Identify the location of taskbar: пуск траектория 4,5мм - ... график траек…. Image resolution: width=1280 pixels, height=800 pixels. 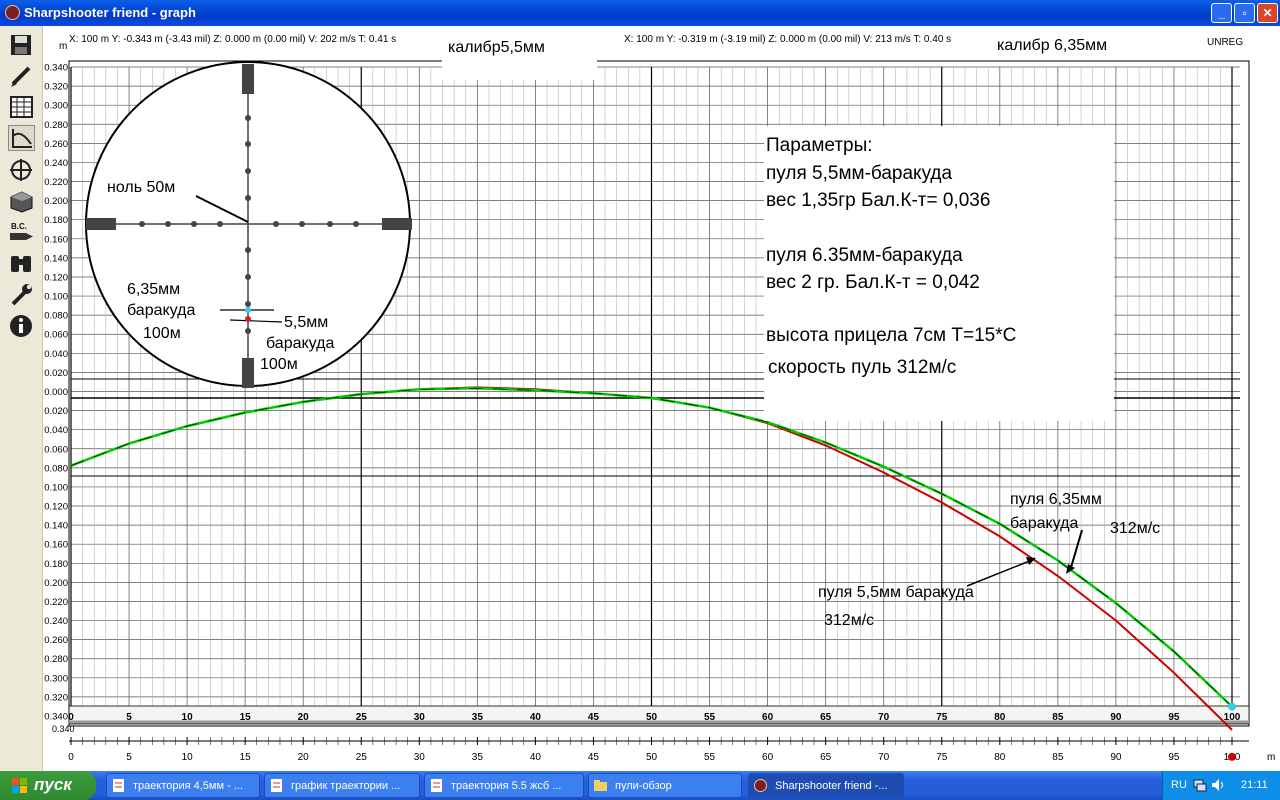
(640, 785).